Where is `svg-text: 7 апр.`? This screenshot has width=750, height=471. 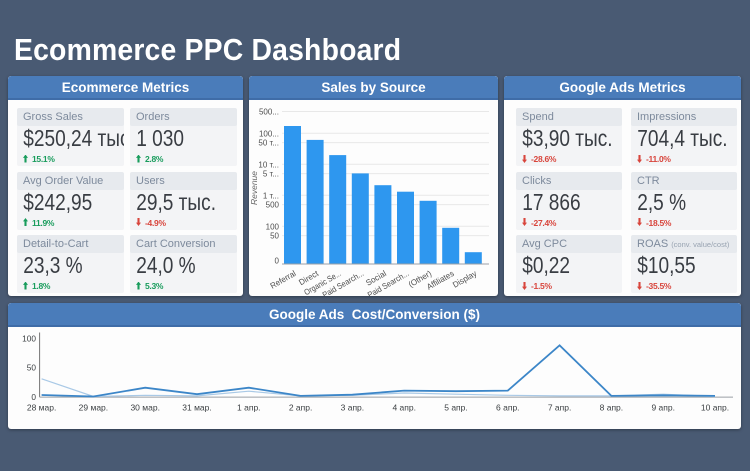 svg-text: 7 апр. is located at coordinates (560, 408).